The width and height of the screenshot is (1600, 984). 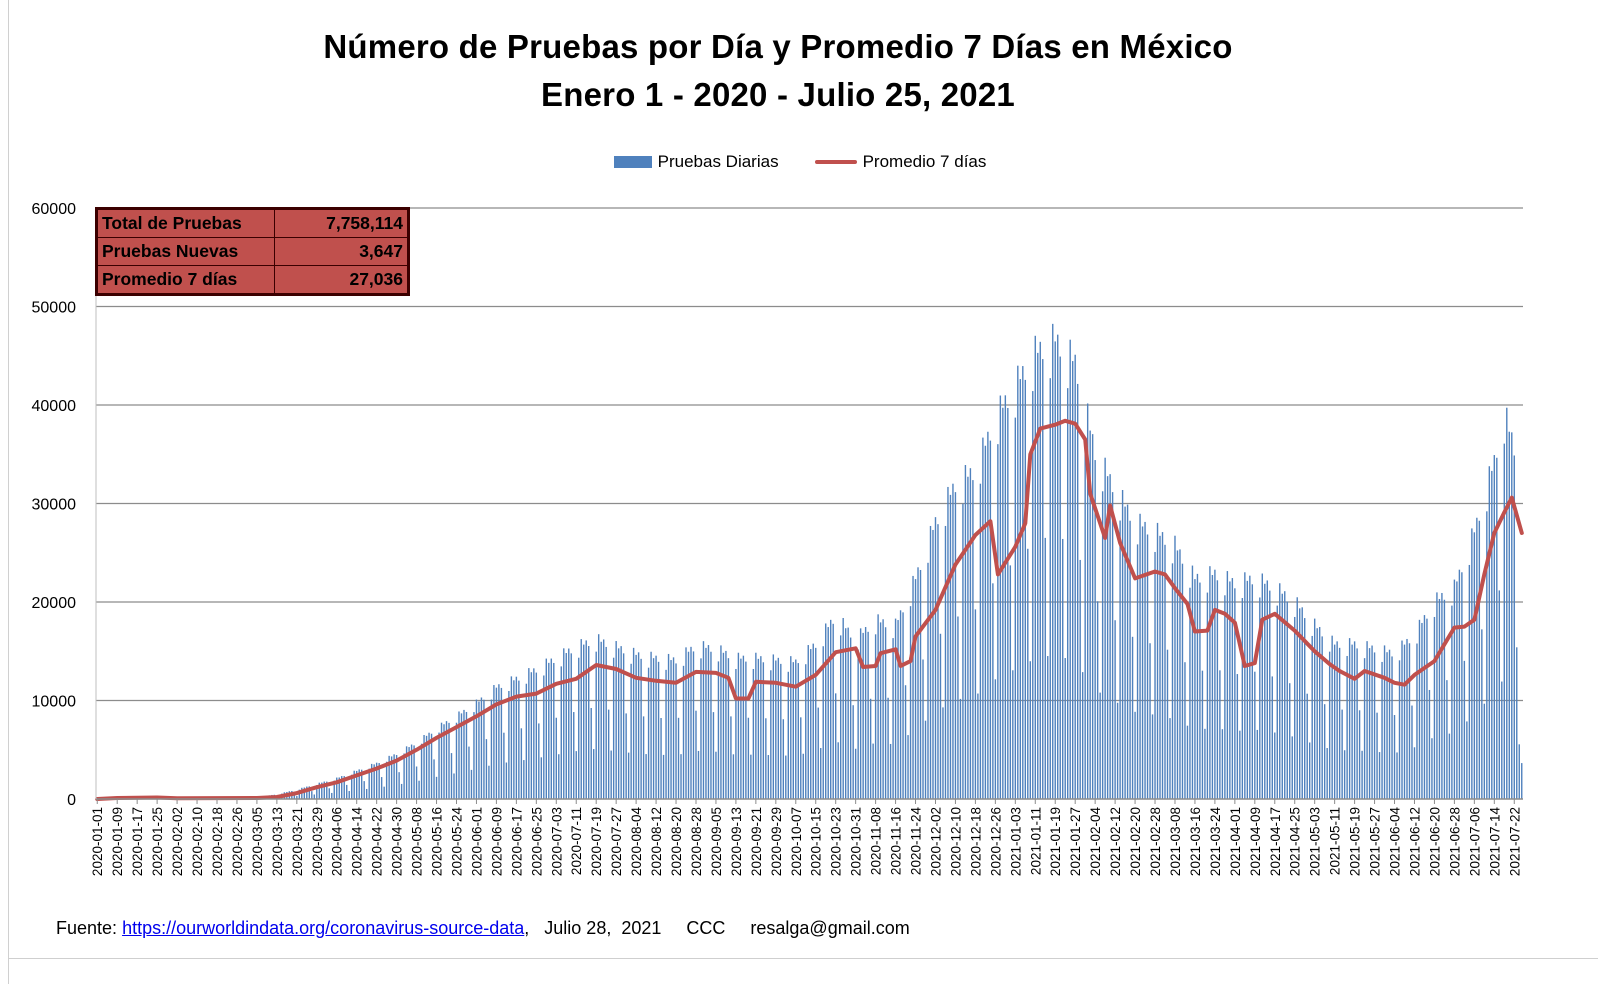 What do you see at coordinates (1315, 841) in the screenshot?
I see `x-tick-label: 2021-05-03` at bounding box center [1315, 841].